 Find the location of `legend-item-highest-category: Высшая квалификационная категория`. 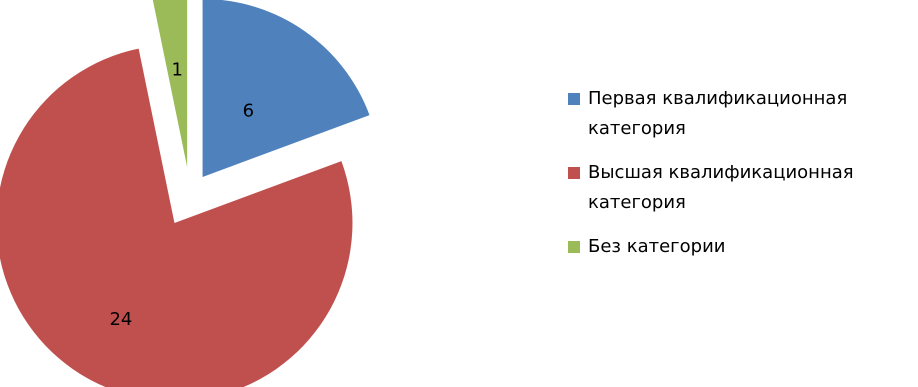

legend-item-highest-category: Высшая квалификационная категория is located at coordinates (740, 188).